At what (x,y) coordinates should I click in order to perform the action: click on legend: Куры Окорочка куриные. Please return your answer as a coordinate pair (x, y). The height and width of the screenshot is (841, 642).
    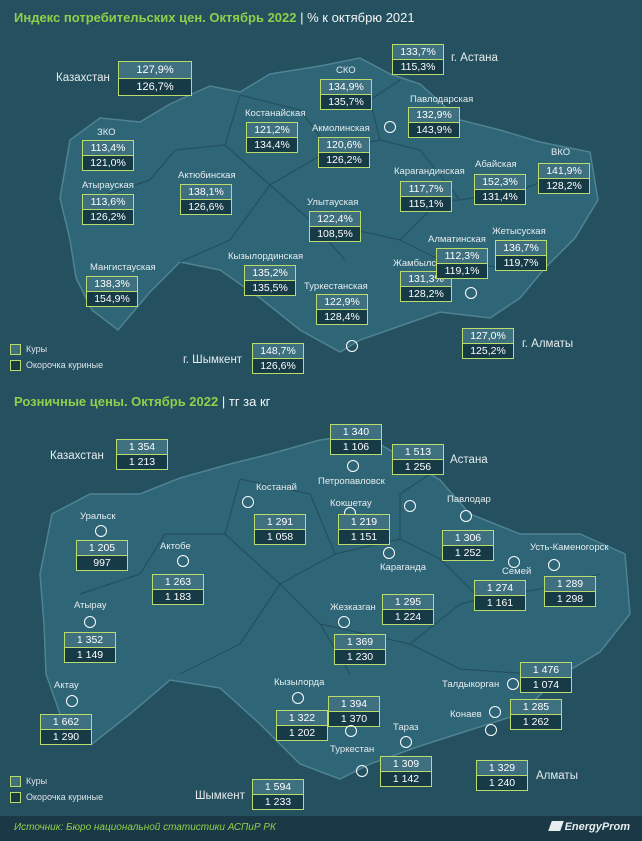
    Looking at the image, I should click on (56, 789).